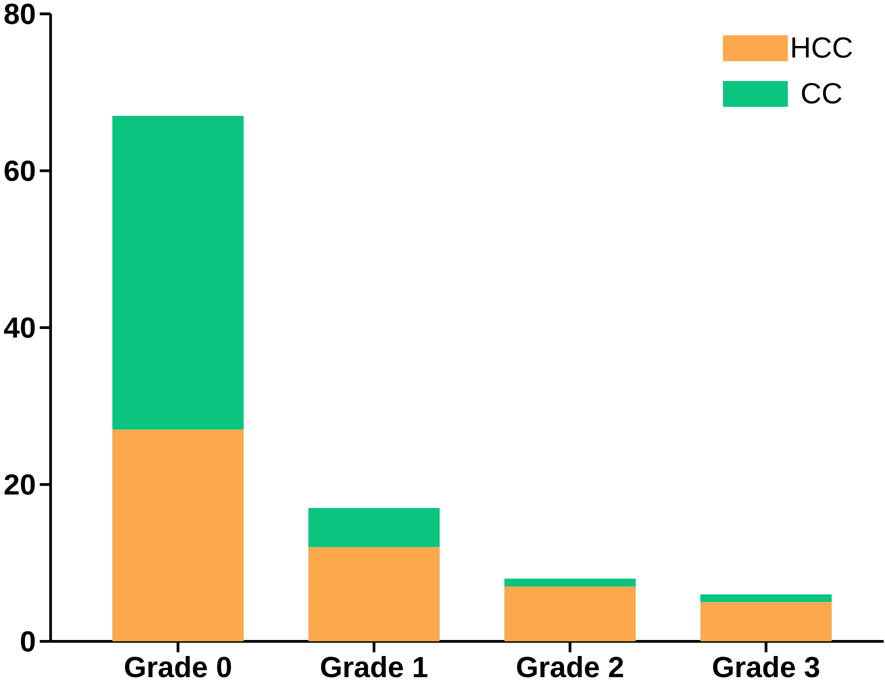  I want to click on y-tick-label: 40, so click(19, 327).